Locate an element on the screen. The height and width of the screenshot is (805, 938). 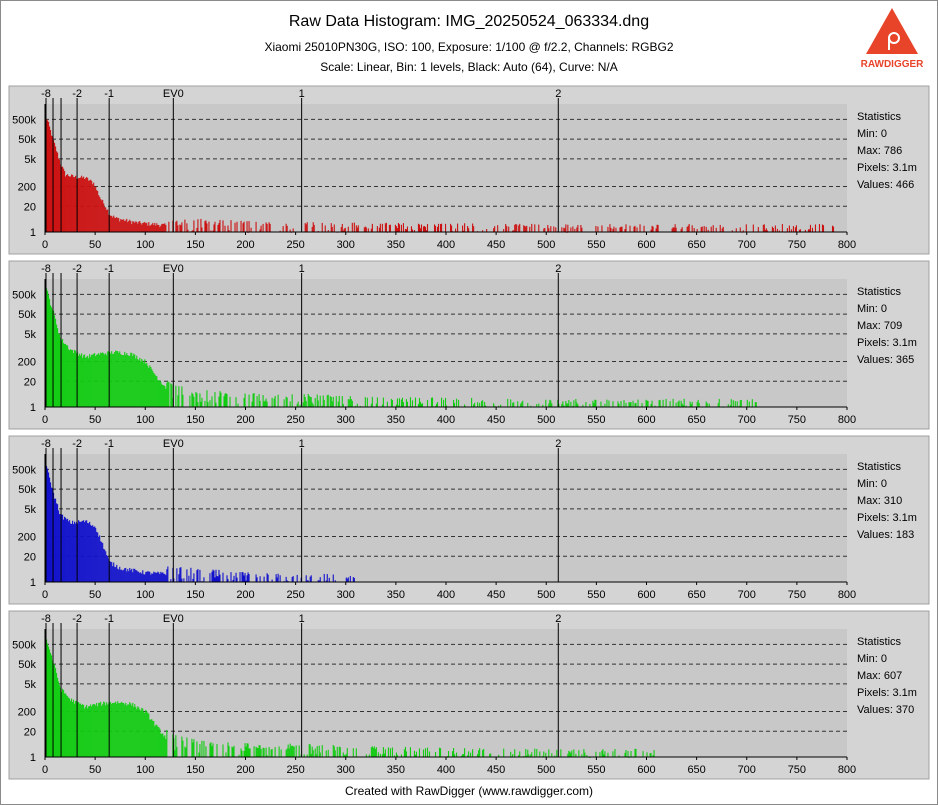
y-tick-label: 1 is located at coordinates (33, 233).